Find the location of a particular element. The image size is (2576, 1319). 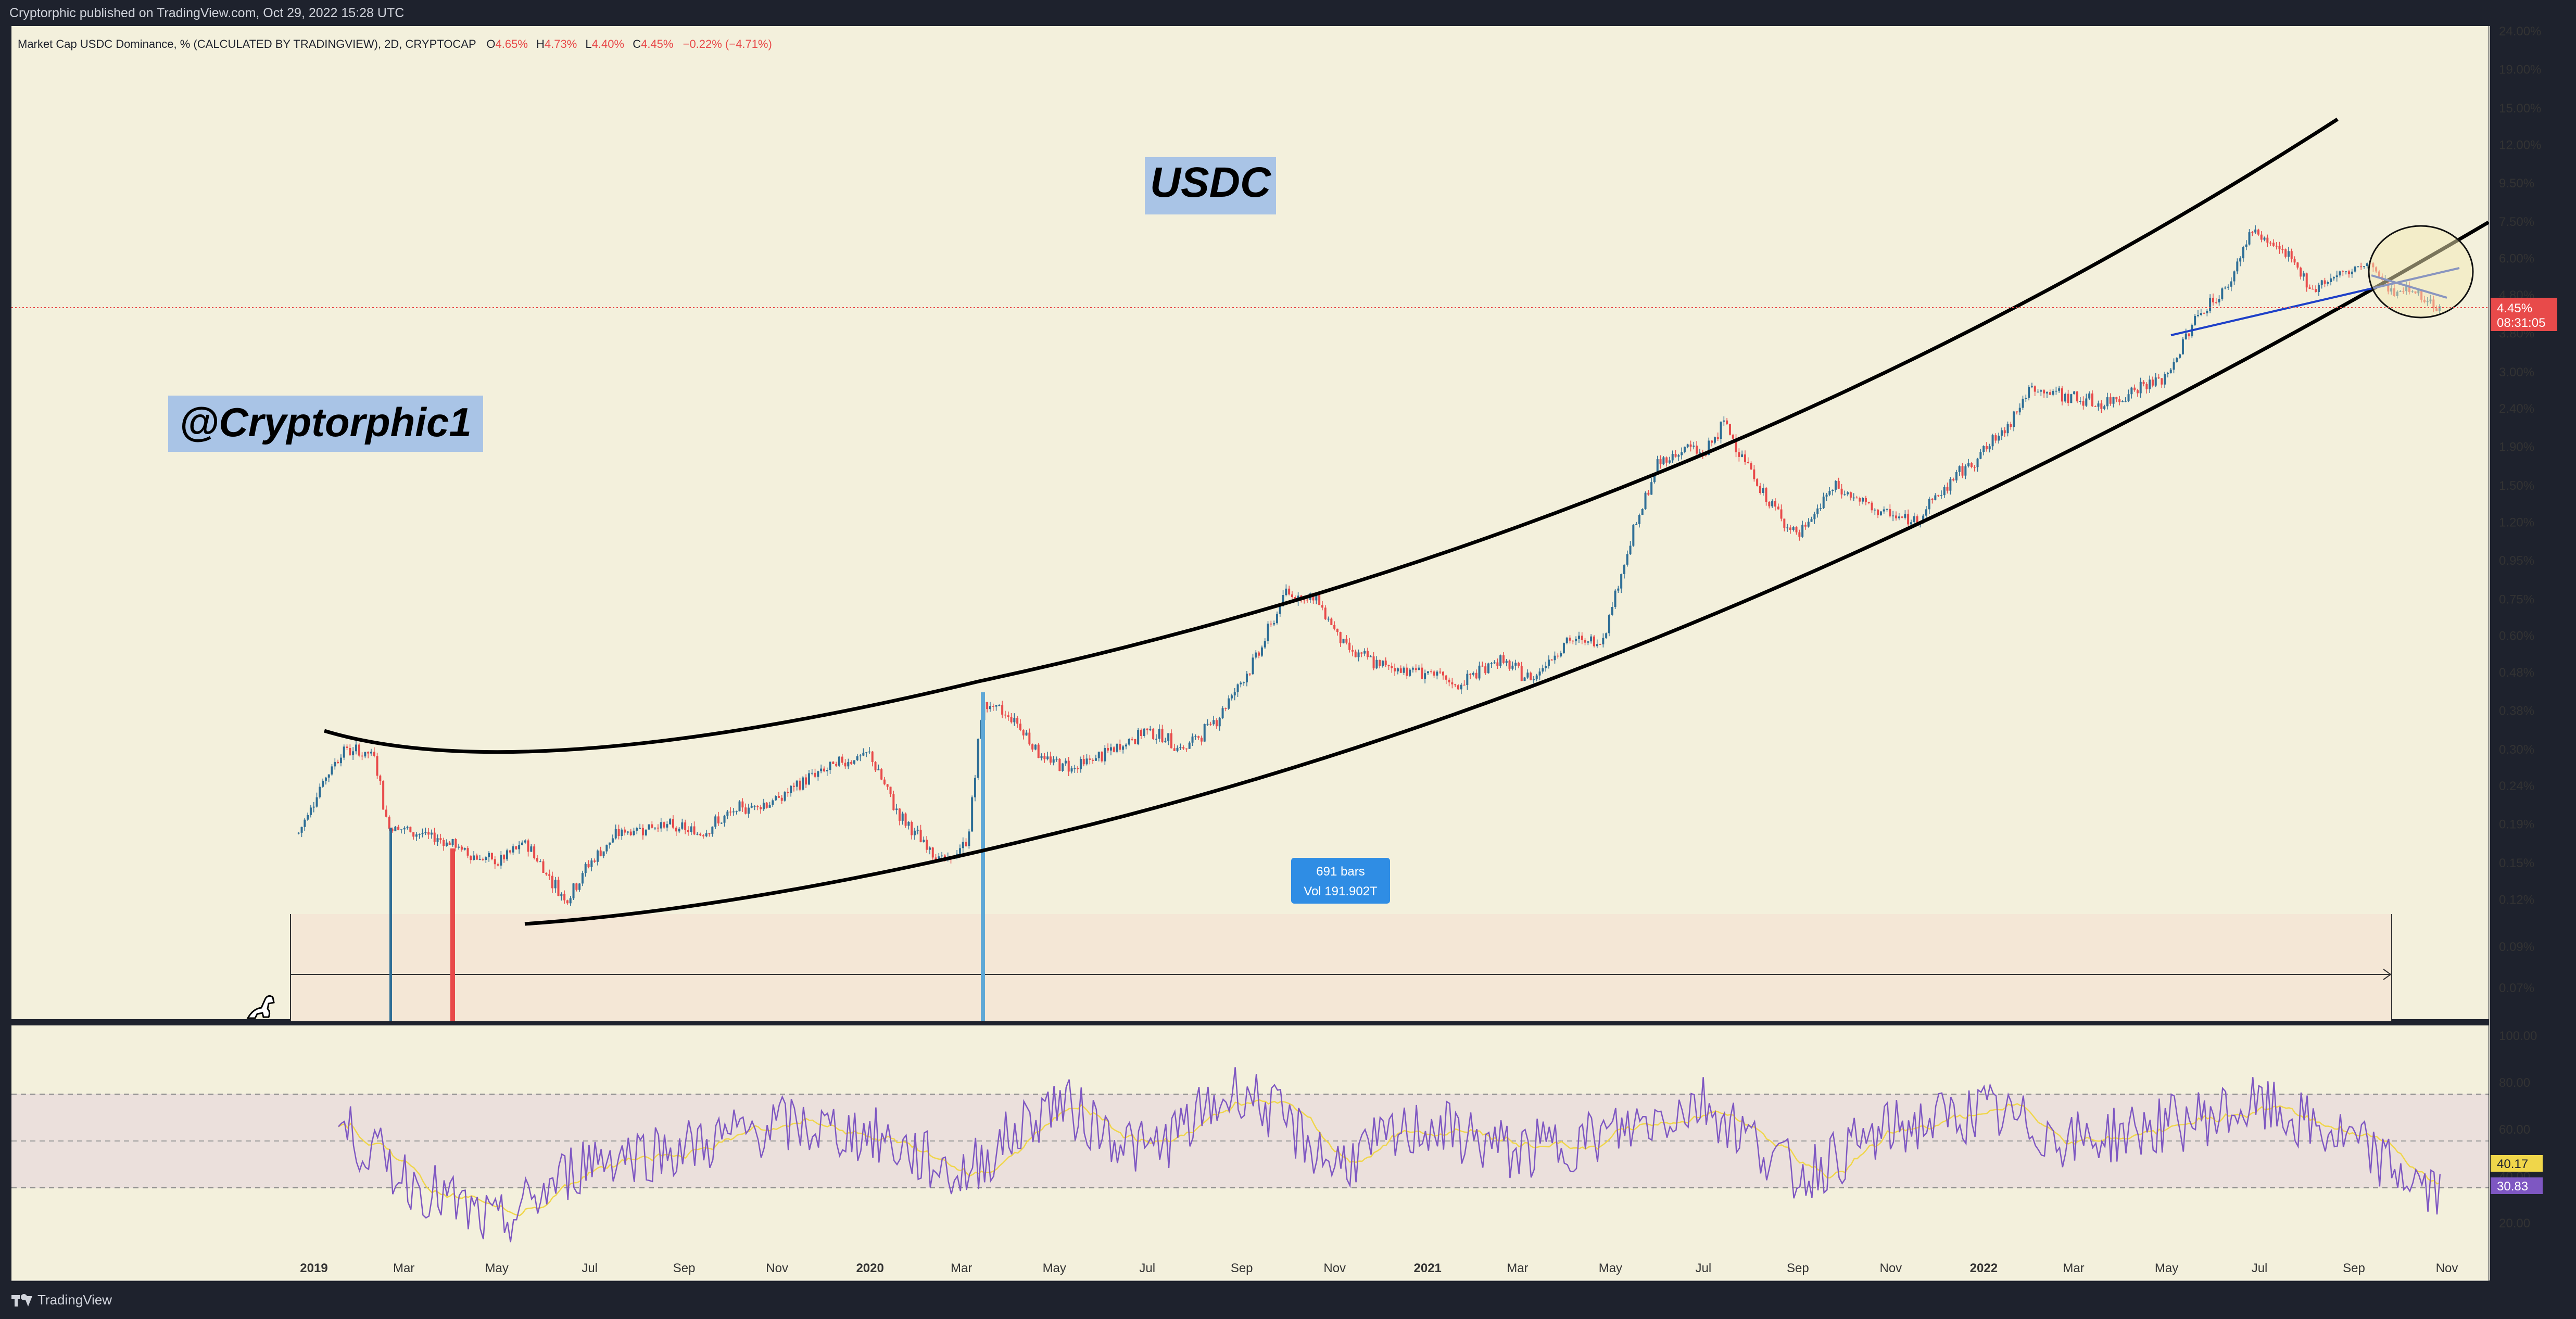

tradingview-brand: TradingView is located at coordinates (61, 1300).